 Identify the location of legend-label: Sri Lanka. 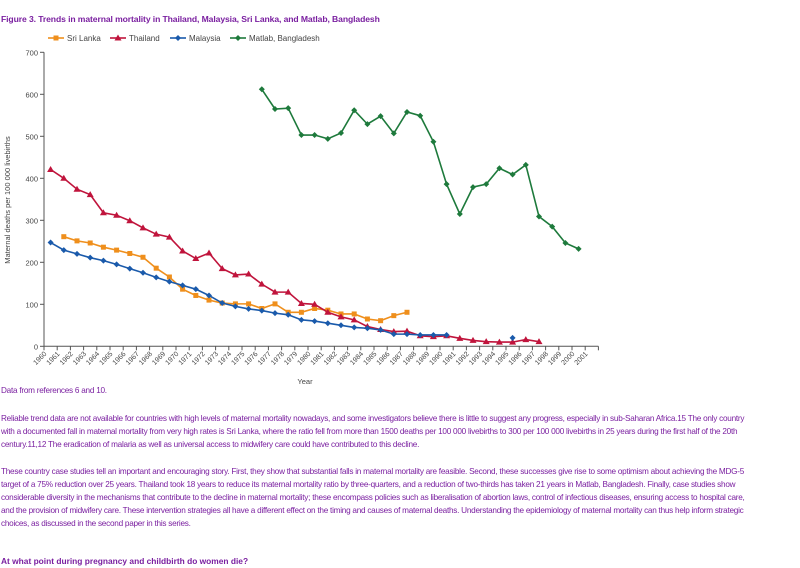
(84, 38).